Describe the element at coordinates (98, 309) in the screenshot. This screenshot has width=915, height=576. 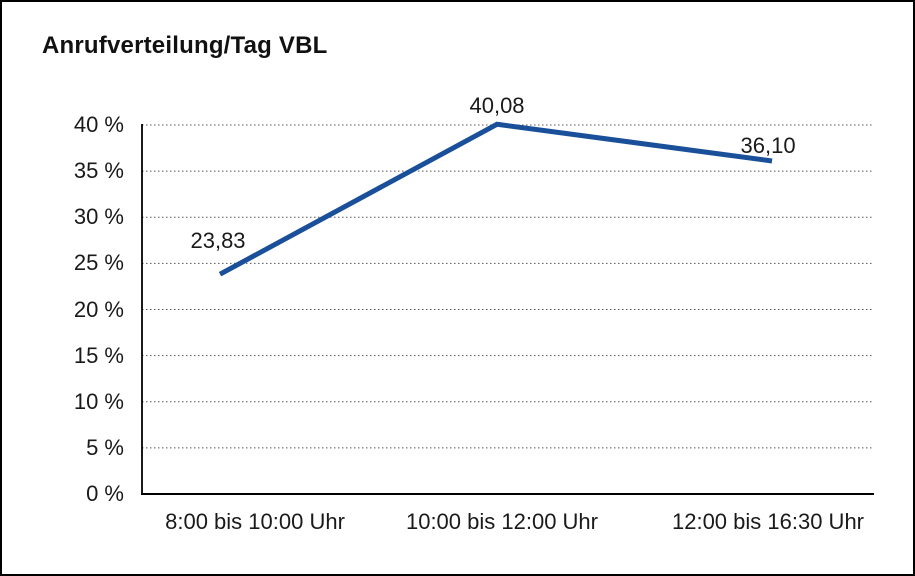
I see `y-tick-label: 20 %` at that location.